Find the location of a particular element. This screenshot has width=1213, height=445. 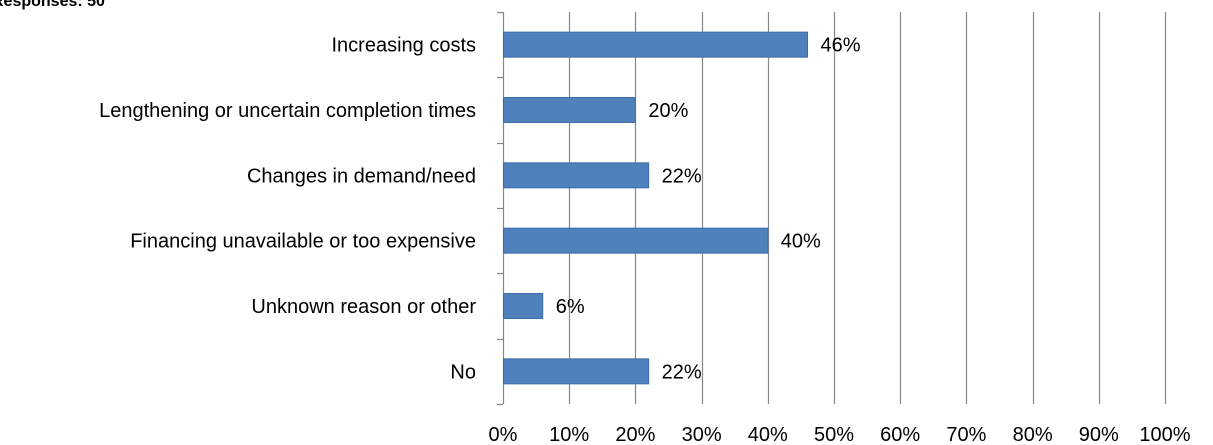

x-axis-tick-labels: 0% 10% 20% 30% 40% 50% 60% 70% 80% 90% 100% is located at coordinates (840, 434).